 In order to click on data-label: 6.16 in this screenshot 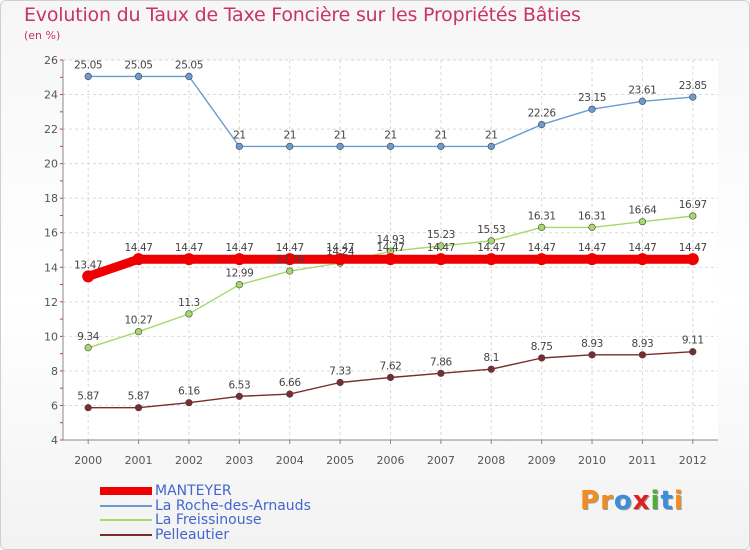, I will do `click(189, 392)`.